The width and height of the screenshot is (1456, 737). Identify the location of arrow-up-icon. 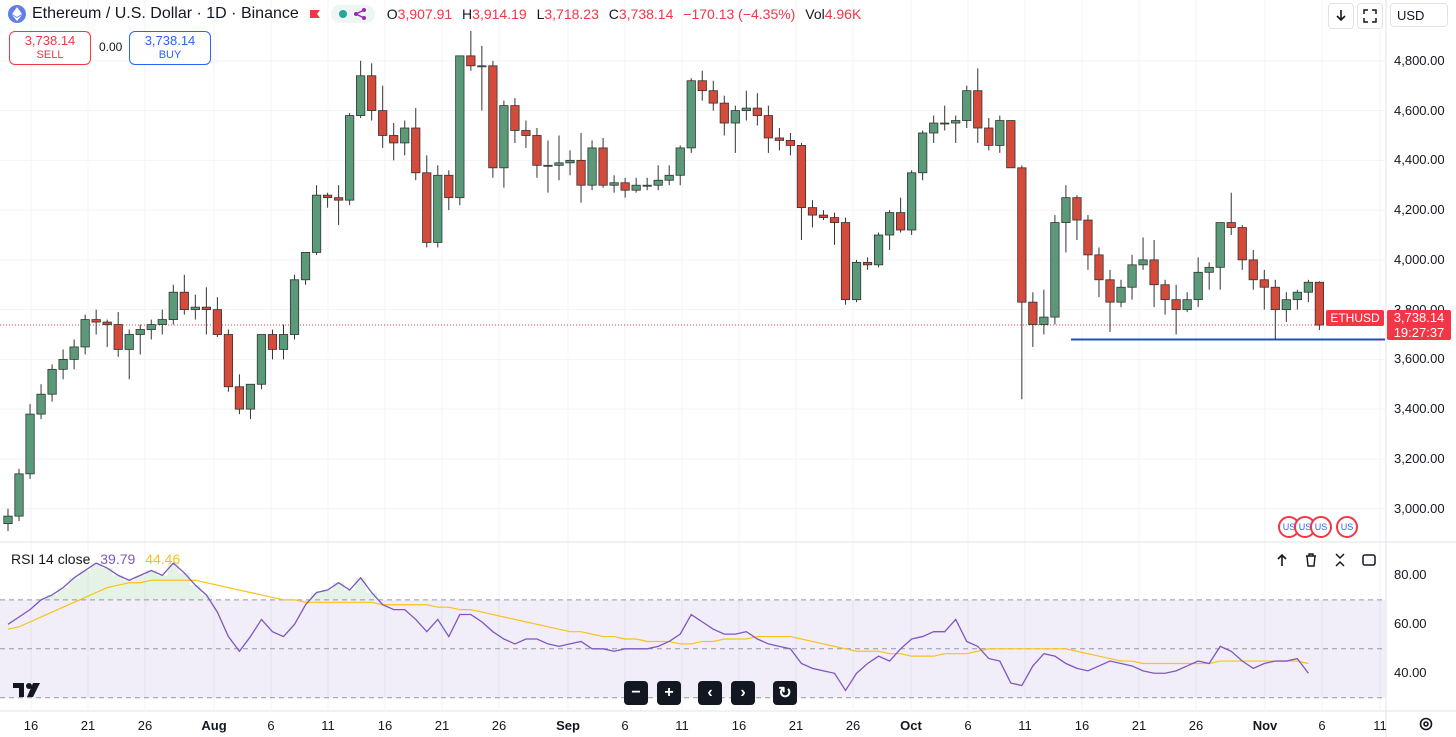
(1282, 559).